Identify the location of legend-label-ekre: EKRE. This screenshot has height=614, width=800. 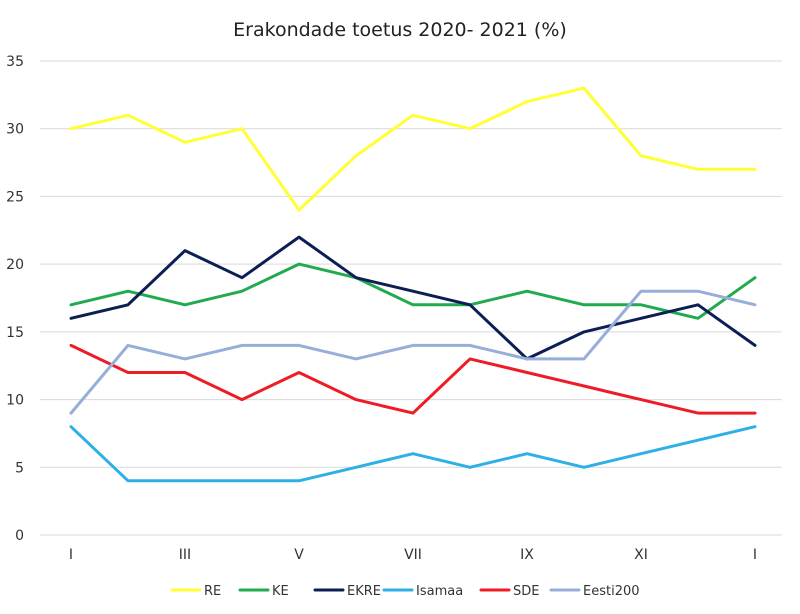
(364, 591).